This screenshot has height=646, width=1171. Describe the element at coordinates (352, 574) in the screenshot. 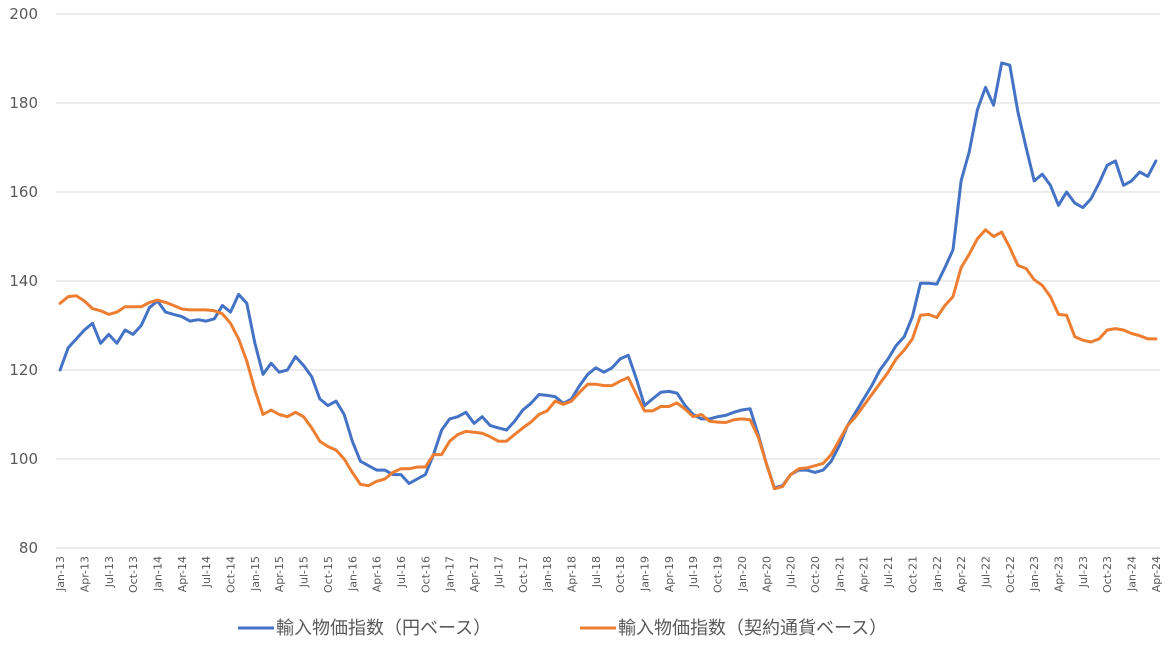

I see `x-tick-label: Jan-16` at that location.